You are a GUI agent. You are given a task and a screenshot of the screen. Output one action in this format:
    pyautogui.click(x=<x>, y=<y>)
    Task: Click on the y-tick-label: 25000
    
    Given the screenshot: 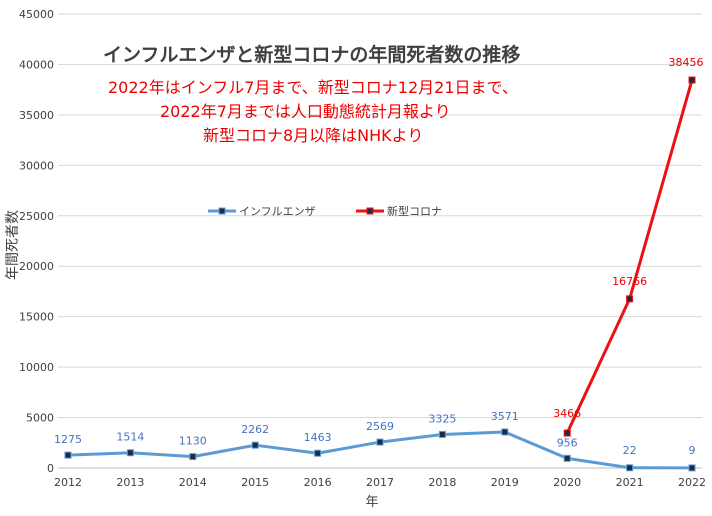 What is the action you would take?
    pyautogui.click(x=36, y=216)
    